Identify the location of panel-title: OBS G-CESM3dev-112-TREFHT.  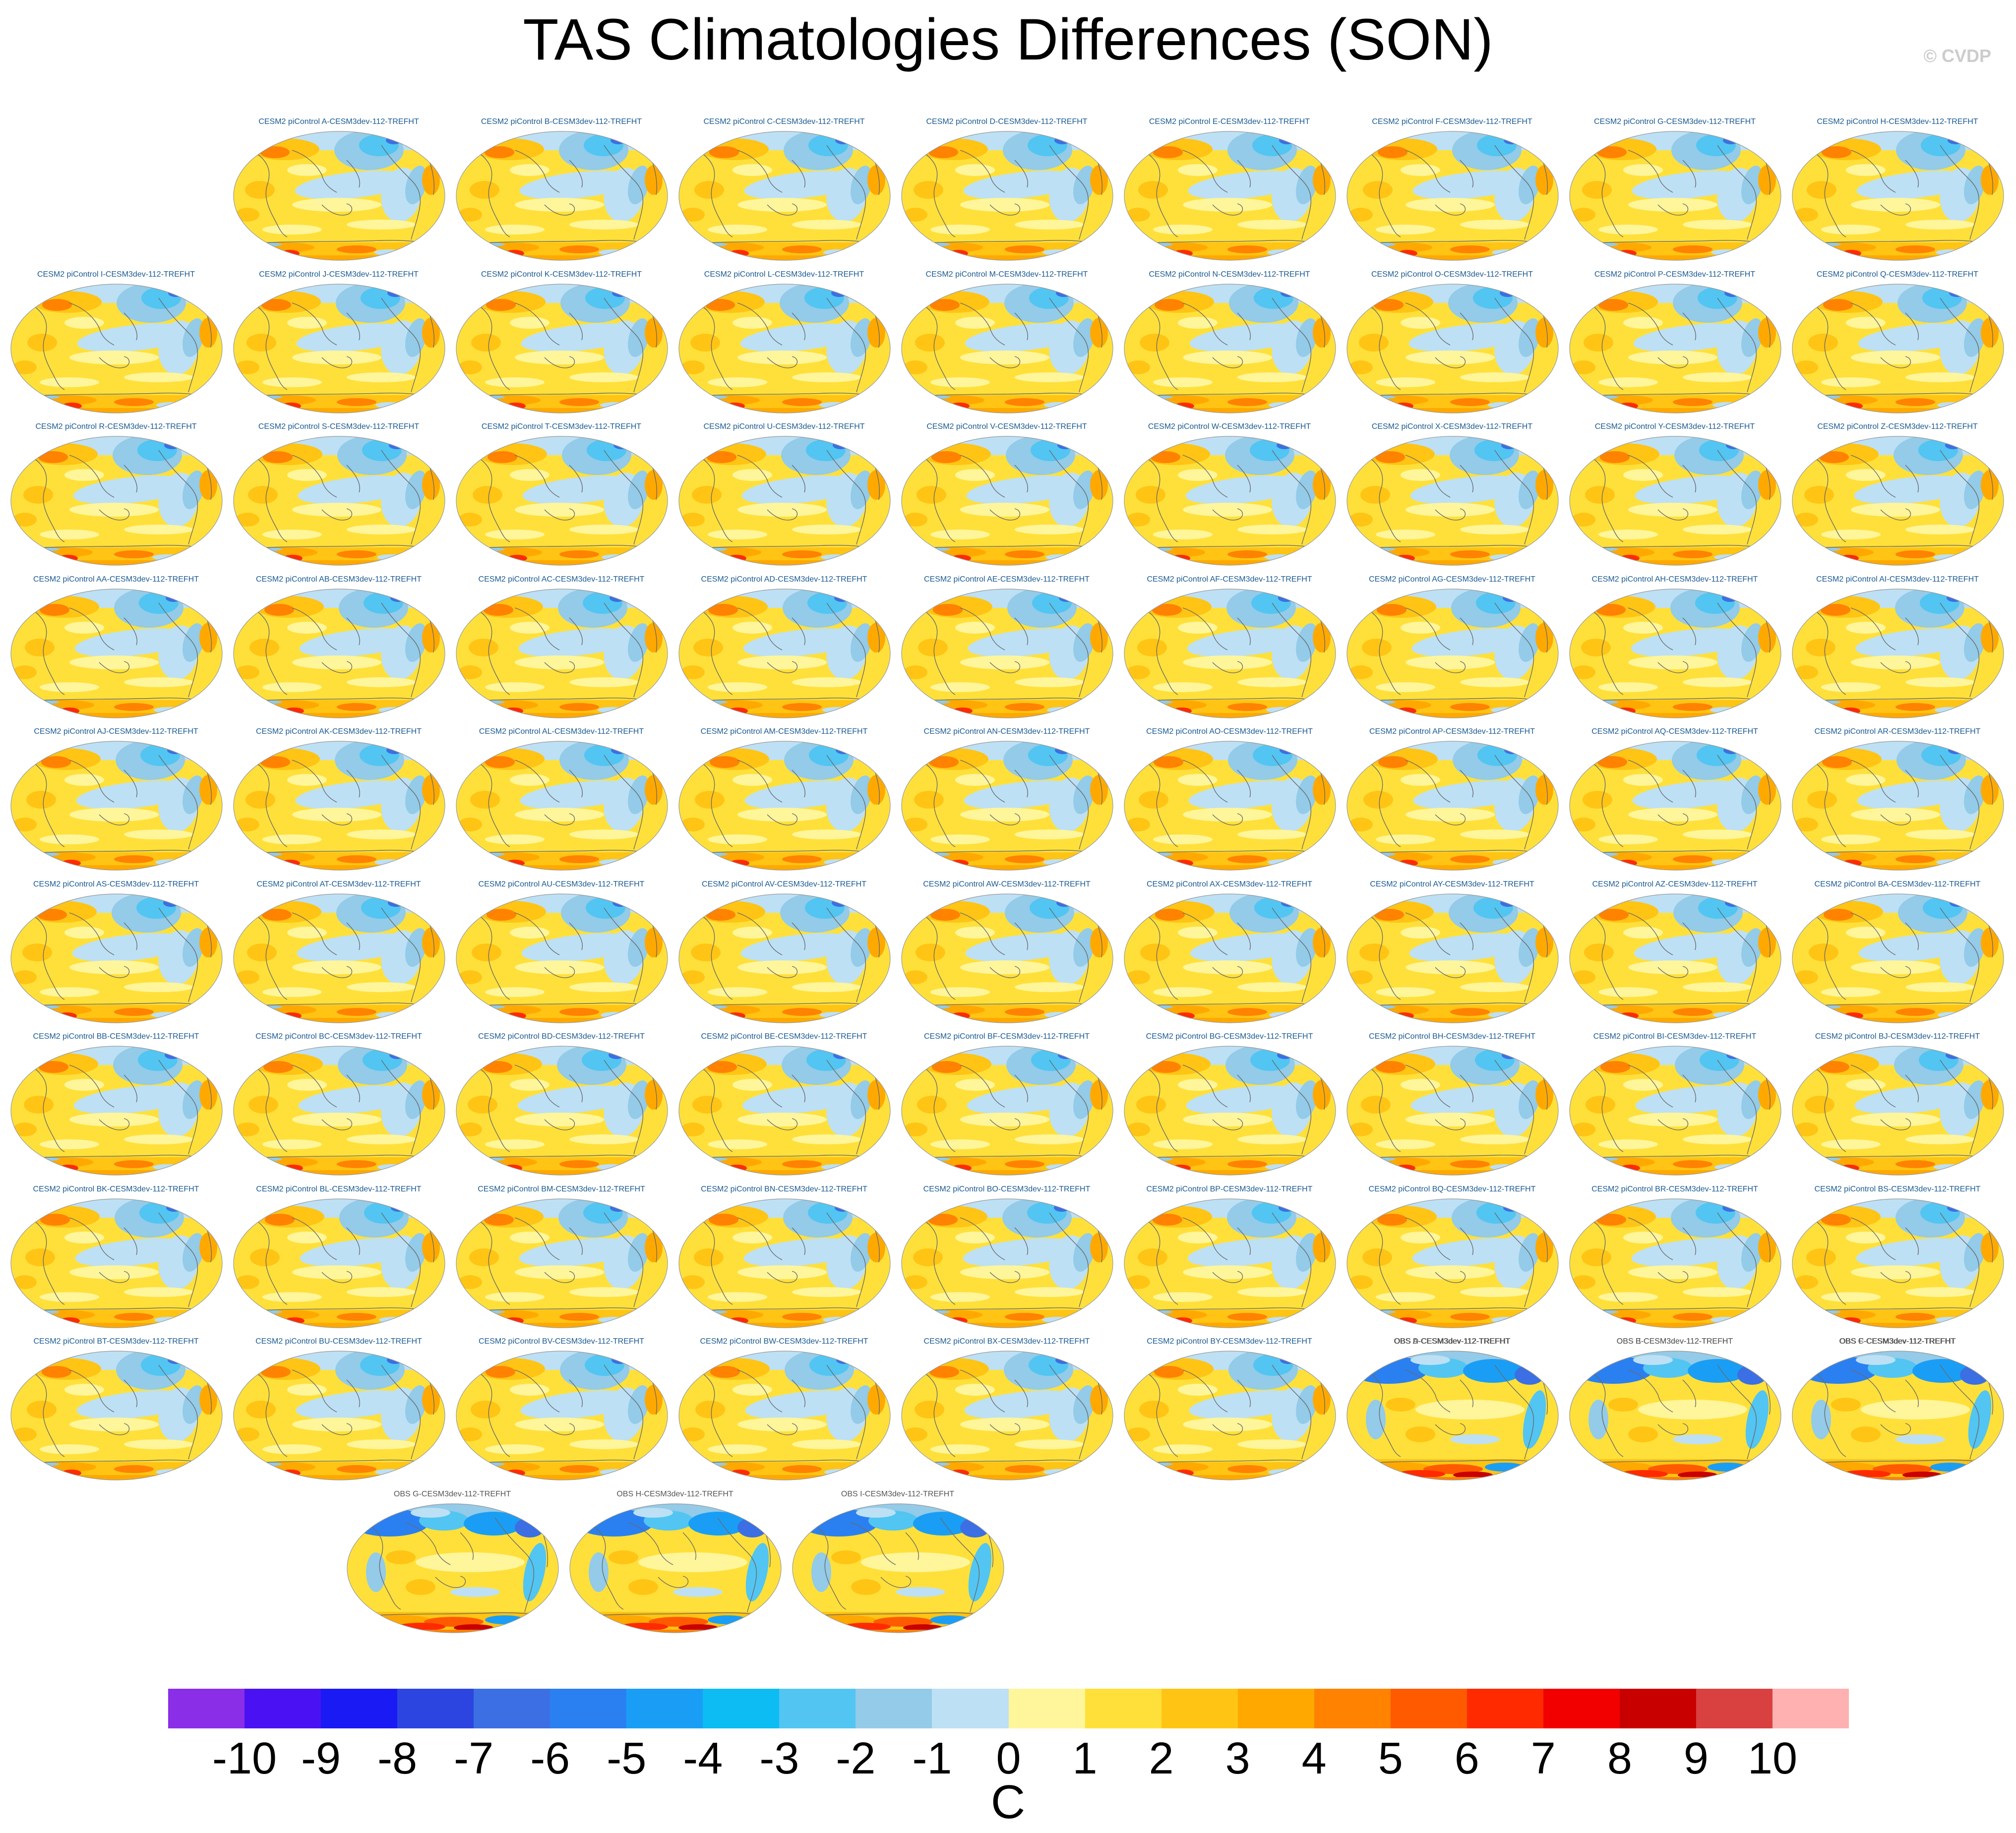
(452, 1493).